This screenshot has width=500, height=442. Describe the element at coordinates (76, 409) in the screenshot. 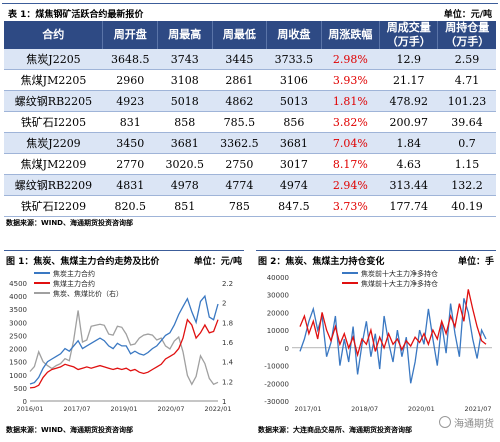

I see `chart1-x-tick: 2017/07` at that location.